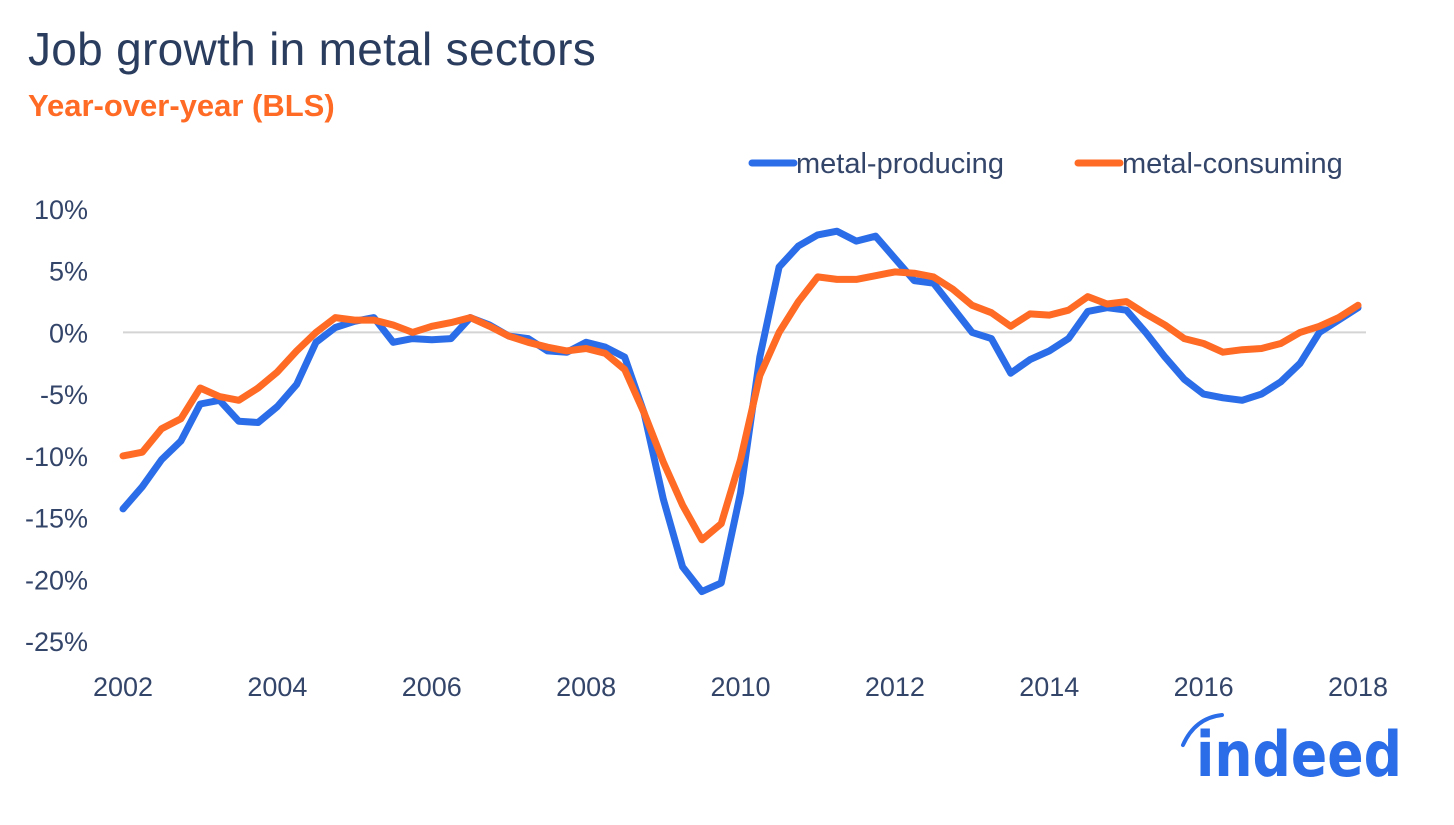 This screenshot has width=1454, height=825. Describe the element at coordinates (312, 49) in the screenshot. I see `chart-title: Job growth in metal sectors` at that location.